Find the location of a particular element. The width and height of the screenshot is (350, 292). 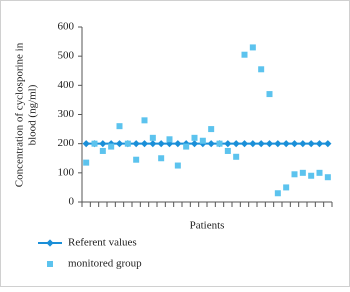

y-tick-label: 500 is located at coordinates (66, 56).